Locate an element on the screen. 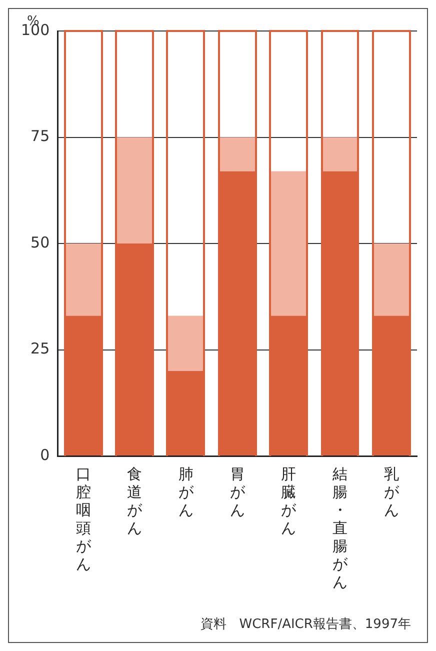  x-tick-label: 肺がん is located at coordinates (186, 491).